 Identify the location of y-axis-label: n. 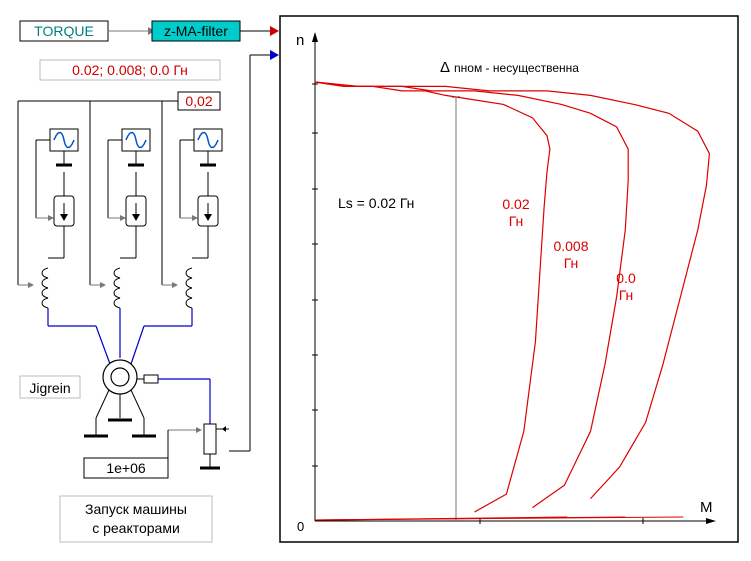
(300, 40).